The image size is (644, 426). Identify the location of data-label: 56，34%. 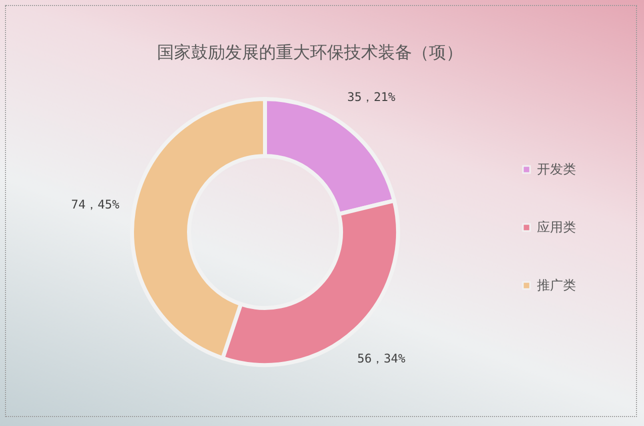
(381, 359).